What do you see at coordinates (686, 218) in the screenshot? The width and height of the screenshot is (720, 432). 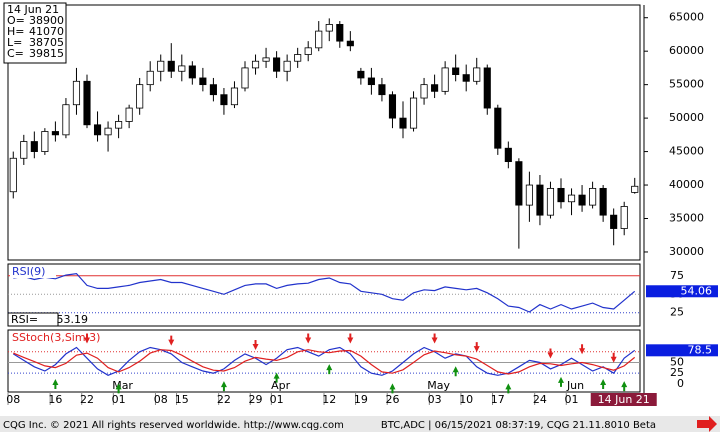 I see `y-tick-label: 35000` at bounding box center [686, 218].